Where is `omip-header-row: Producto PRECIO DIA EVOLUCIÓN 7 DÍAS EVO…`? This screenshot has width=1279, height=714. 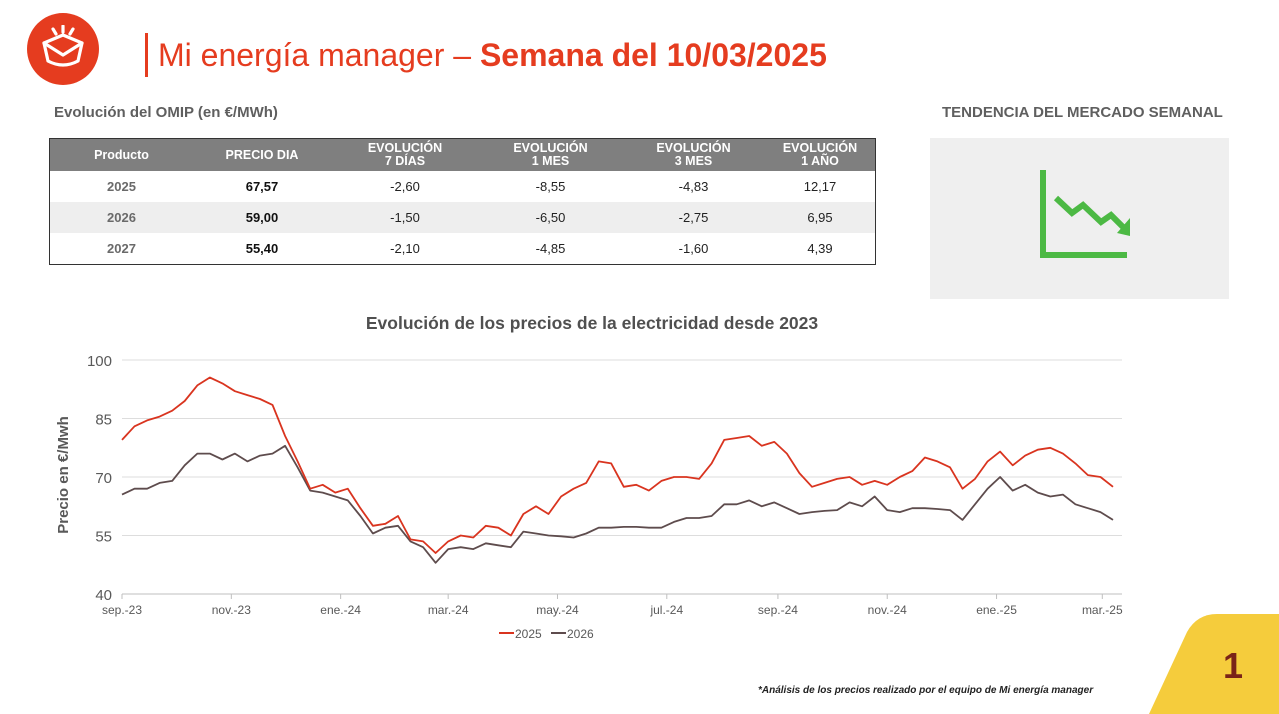
omip-header-row: Producto PRECIO DIA EVOLUCIÓN 7 DÍAS EVO… is located at coordinates (462, 154).